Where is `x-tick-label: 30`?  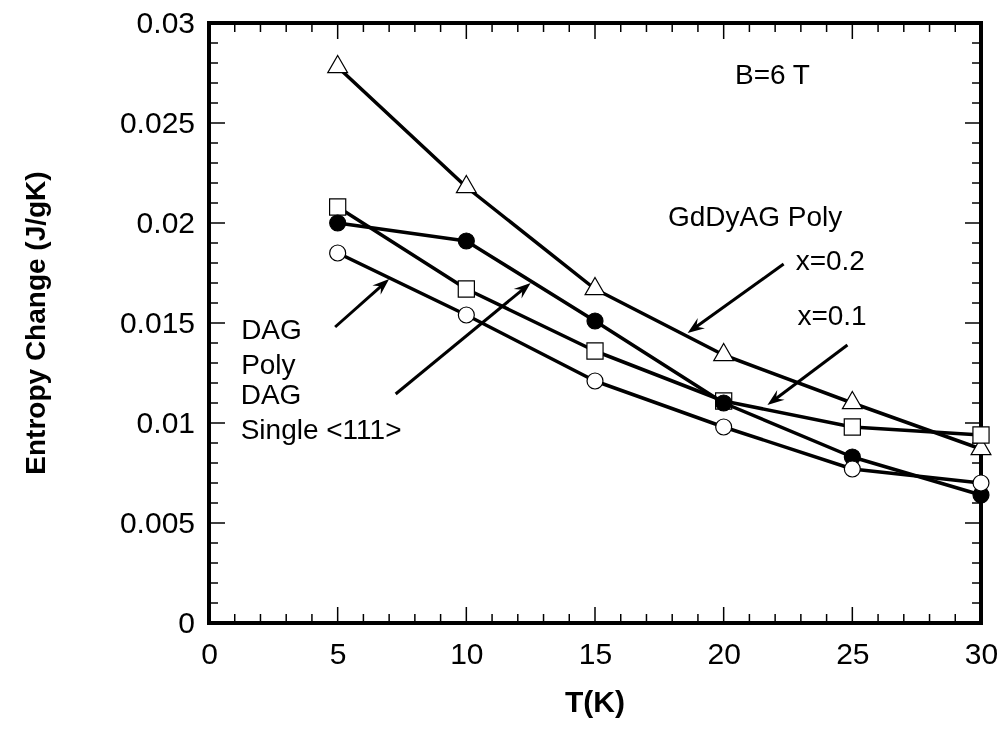
x-tick-label: 30 is located at coordinates (981, 653).